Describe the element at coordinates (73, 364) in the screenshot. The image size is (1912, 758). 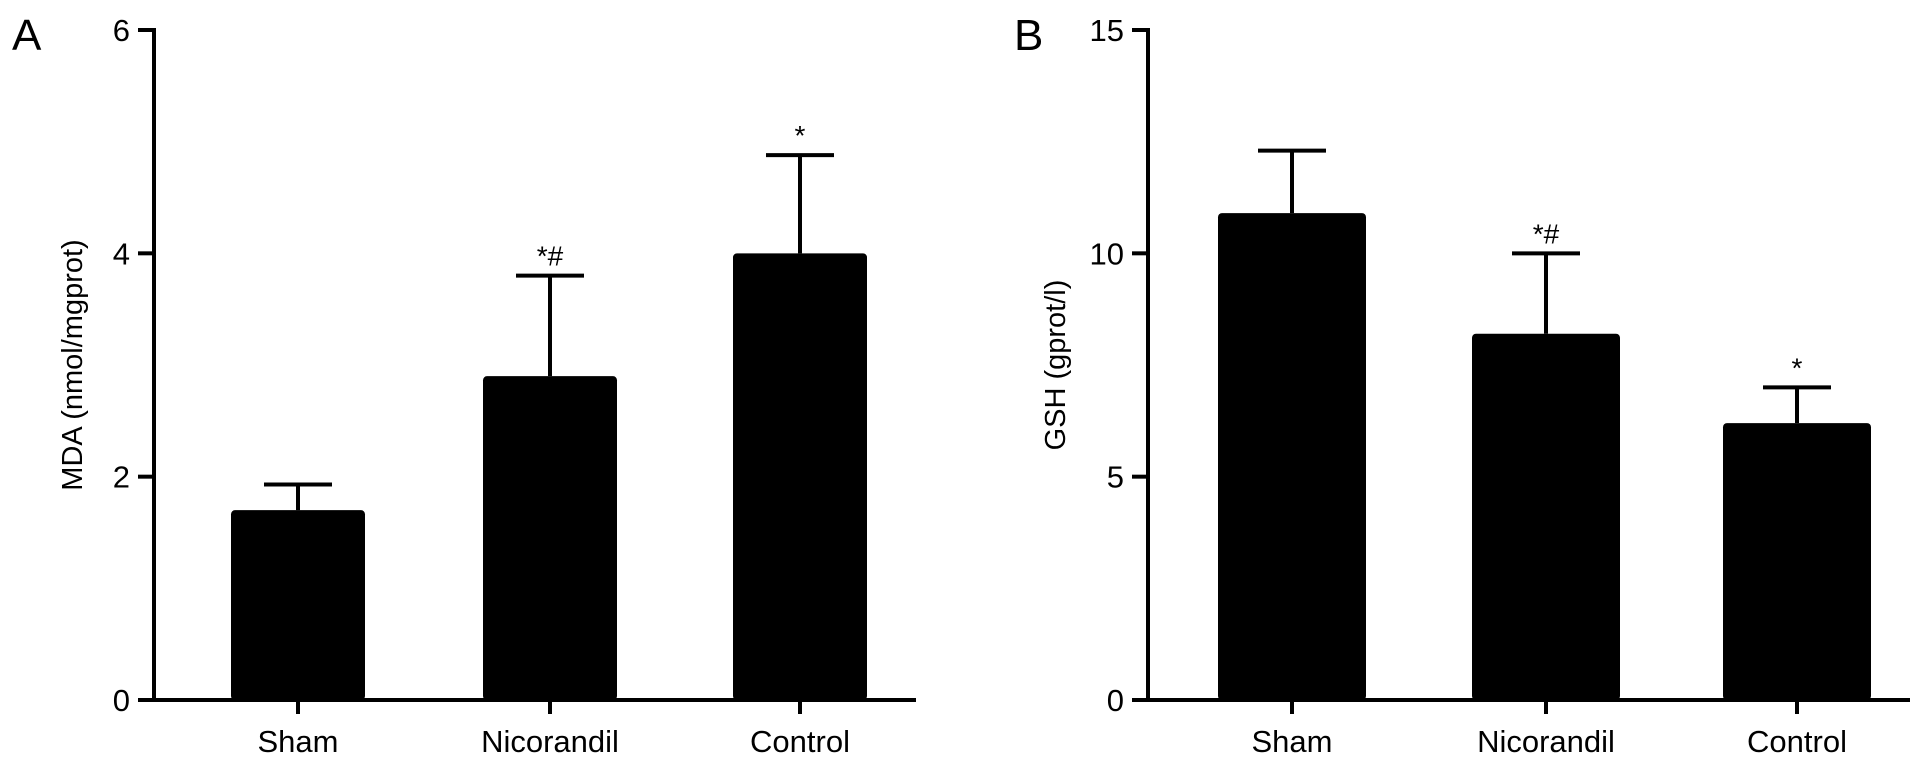
I see `y-axis-title: MDA (nmol/mgprot)` at that location.